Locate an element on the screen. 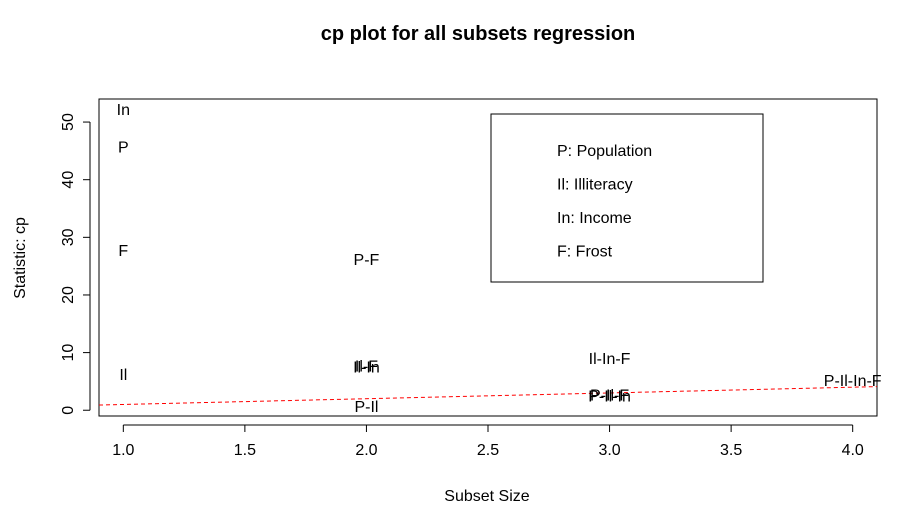  y-tick-label: 20 is located at coordinates (68, 295).